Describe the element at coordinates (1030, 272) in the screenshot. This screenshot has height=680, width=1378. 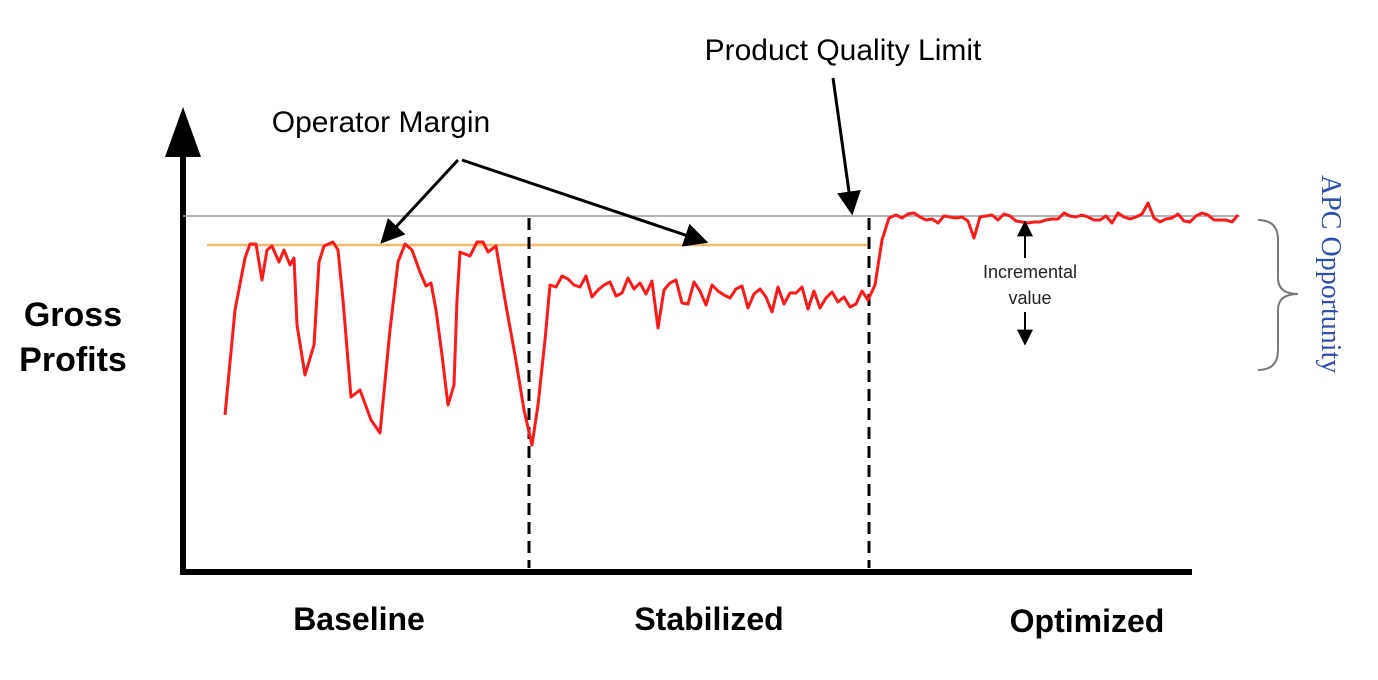
I see `incremental-value-label-1: Incremental` at that location.